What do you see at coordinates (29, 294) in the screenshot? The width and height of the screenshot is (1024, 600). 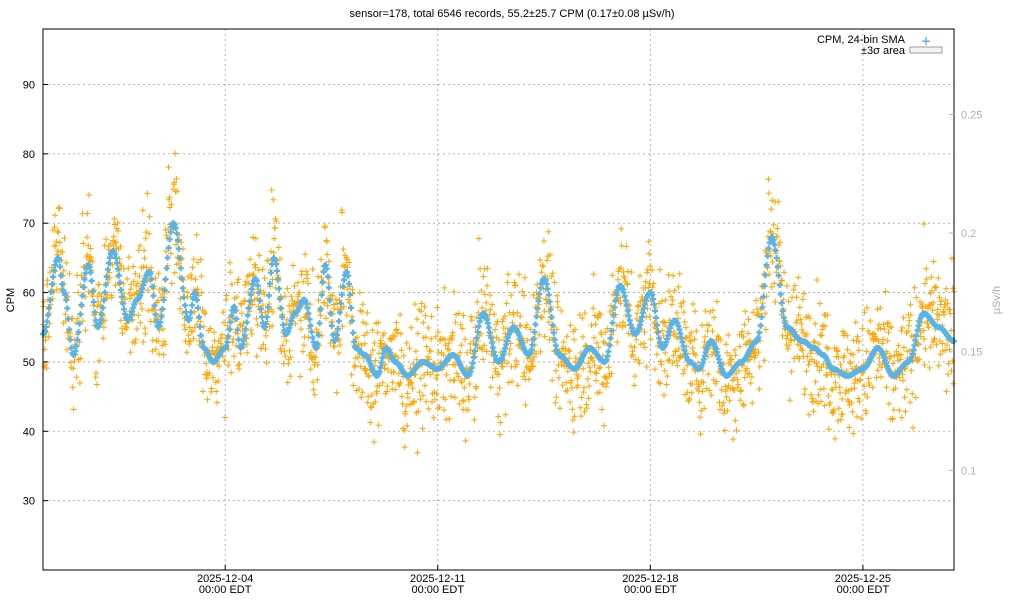 I see `y-tick-label: 60` at bounding box center [29, 294].